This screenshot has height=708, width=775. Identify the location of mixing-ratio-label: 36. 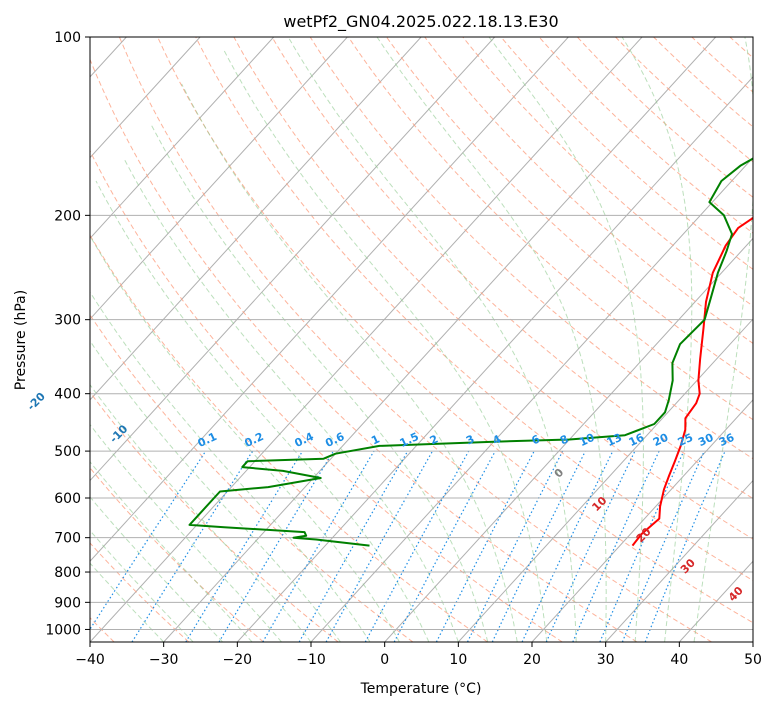
(727, 440).